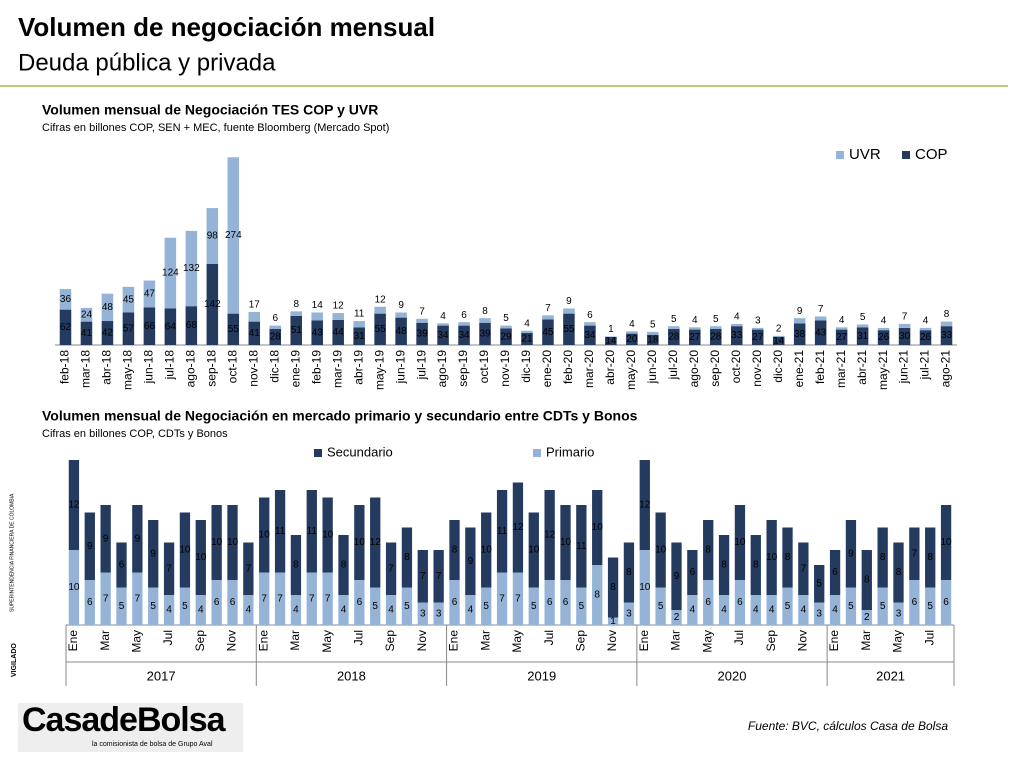 This screenshot has width=1018, height=760. What do you see at coordinates (862, 367) in the screenshot?
I see `x-tick-label: abr-21` at bounding box center [862, 367].